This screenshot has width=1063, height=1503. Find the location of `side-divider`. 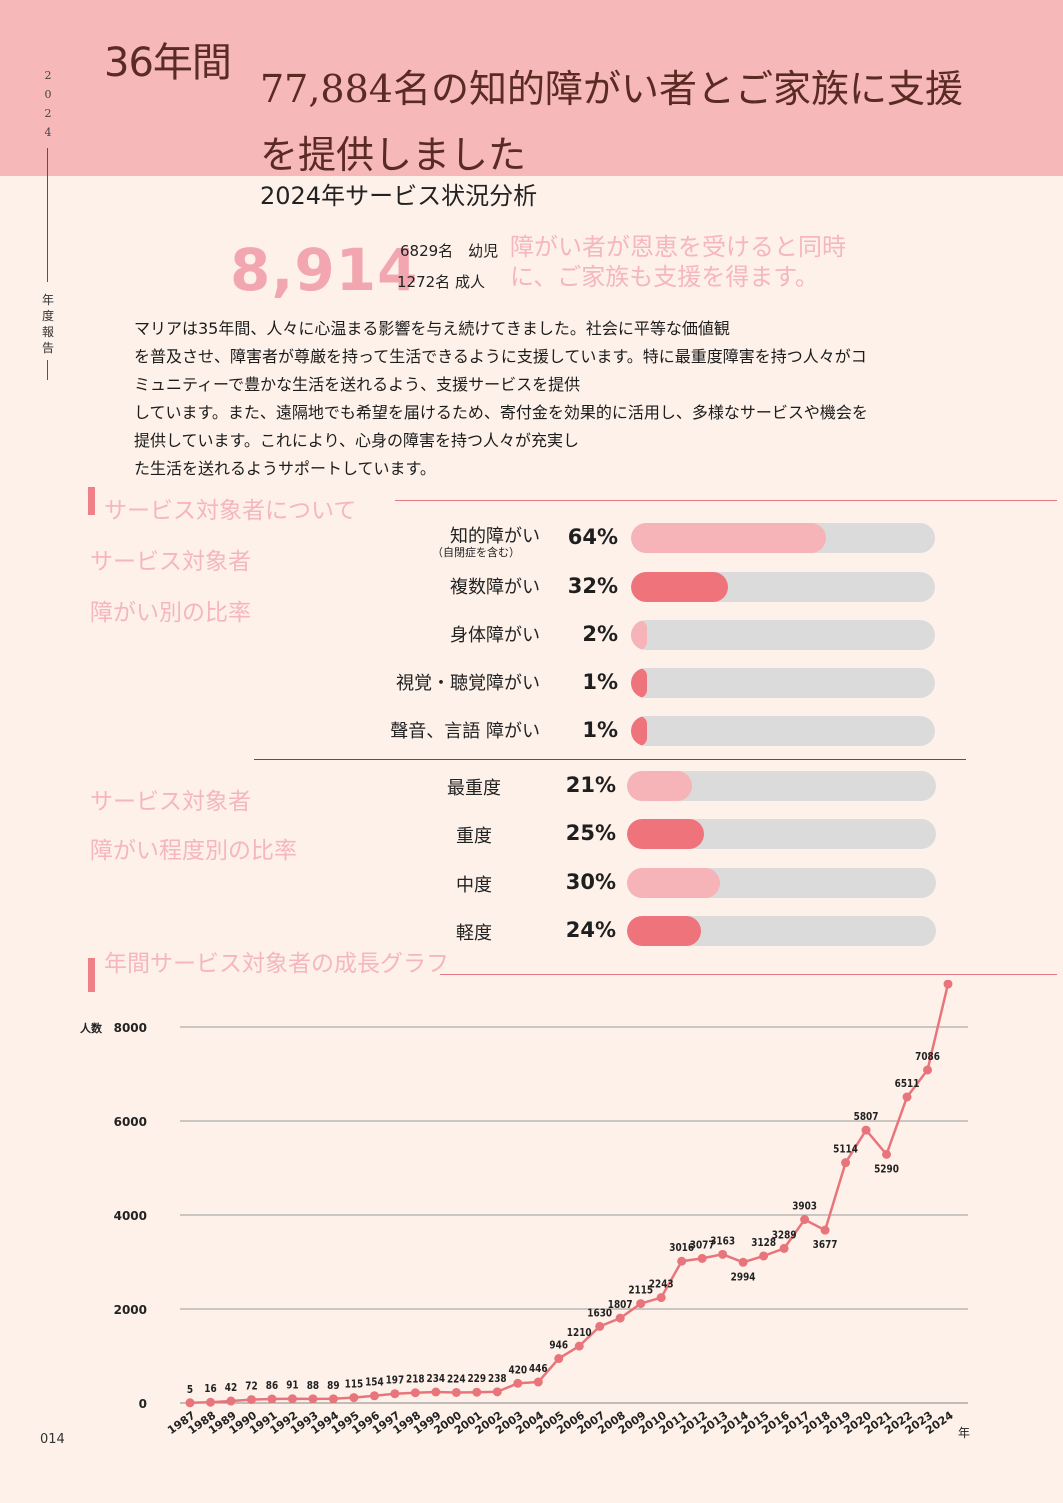

side-divider is located at coordinates (47, 370).